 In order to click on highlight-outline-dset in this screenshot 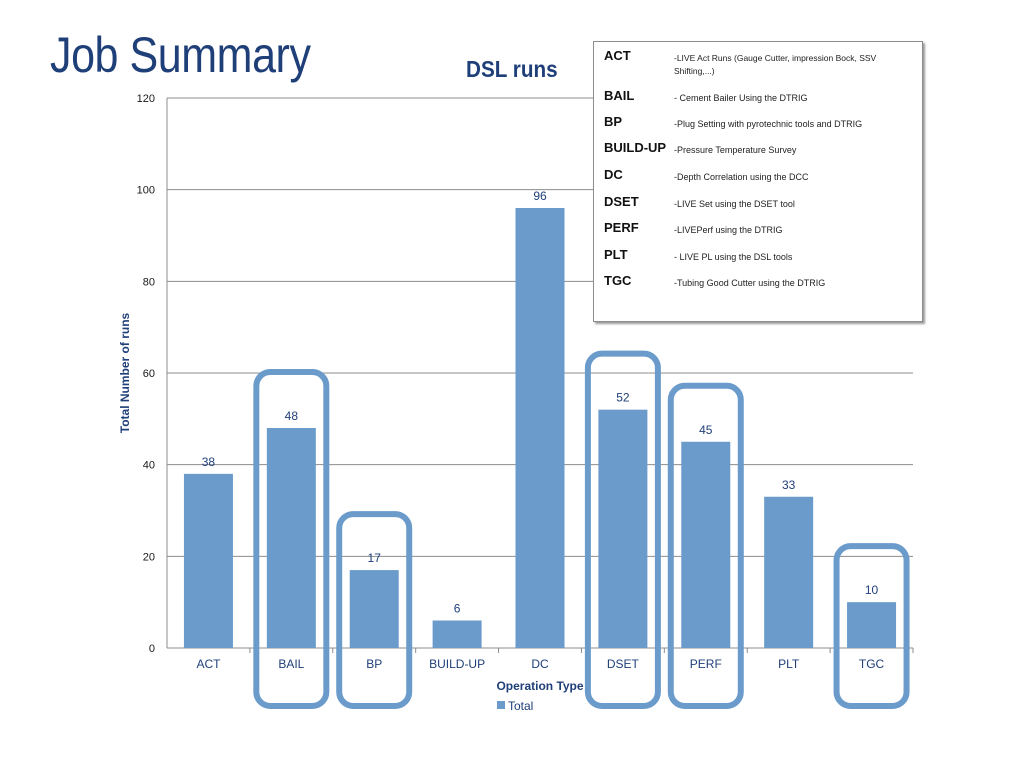, I will do `click(622, 529)`.